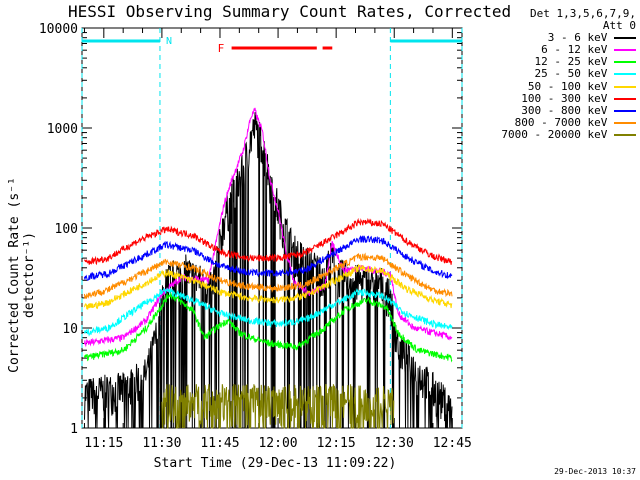 The image size is (640, 480). What do you see at coordinates (577, 50) in the screenshot?
I see `legend-label: 6 - 12 keV` at bounding box center [577, 50].